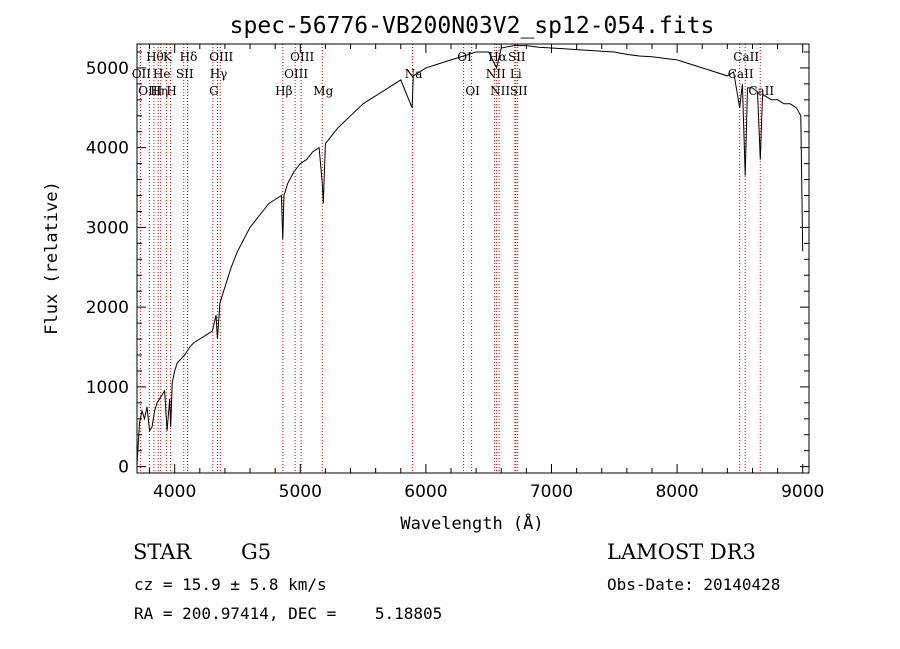 Image resolution: width=900 pixels, height=649 pixels. What do you see at coordinates (425, 492) in the screenshot?
I see `x-tick-label: 6000` at bounding box center [425, 492].